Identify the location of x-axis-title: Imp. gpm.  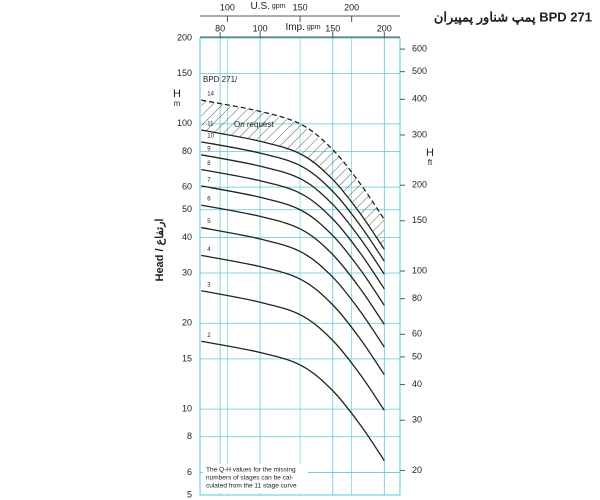
(302, 27).